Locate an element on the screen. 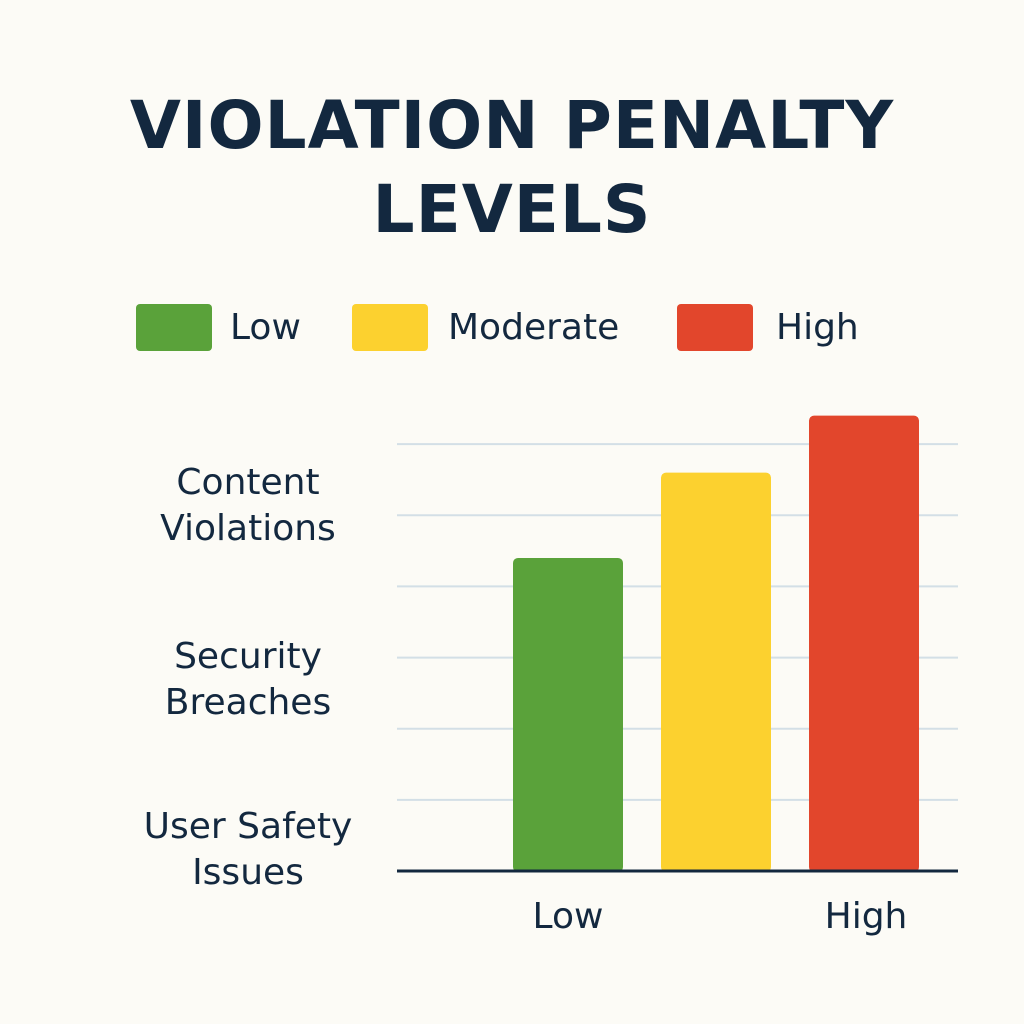 The image size is (1024, 1024). legend-label-moderate: Moderate is located at coordinates (534, 327).